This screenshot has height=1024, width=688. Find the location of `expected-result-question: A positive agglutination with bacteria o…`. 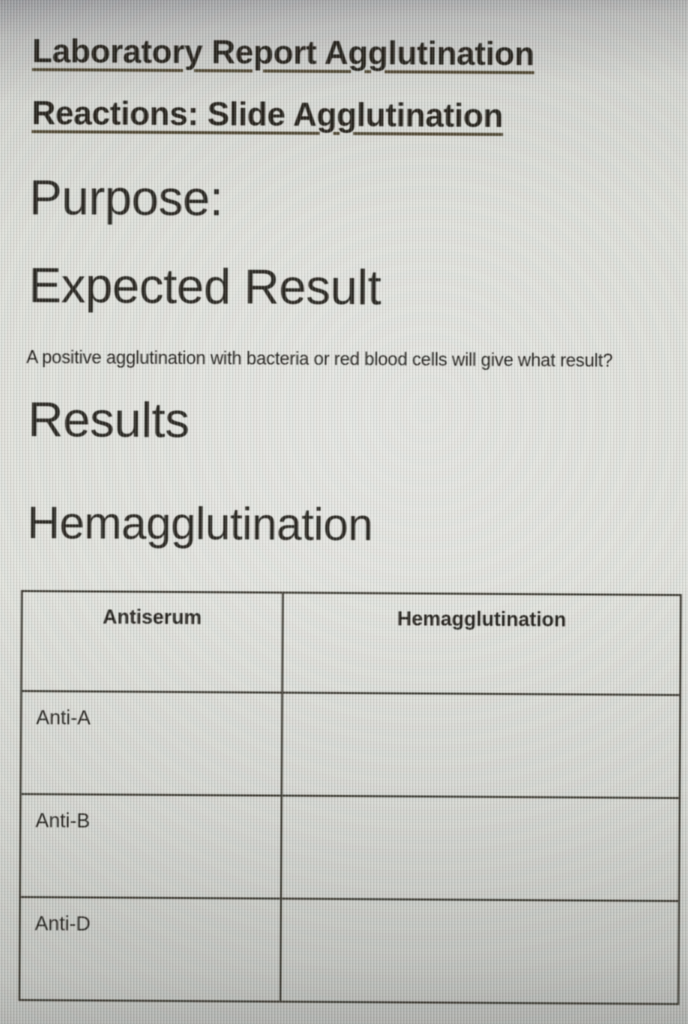

expected-result-question: A positive agglutination with bacteria o… is located at coordinates (319, 359).